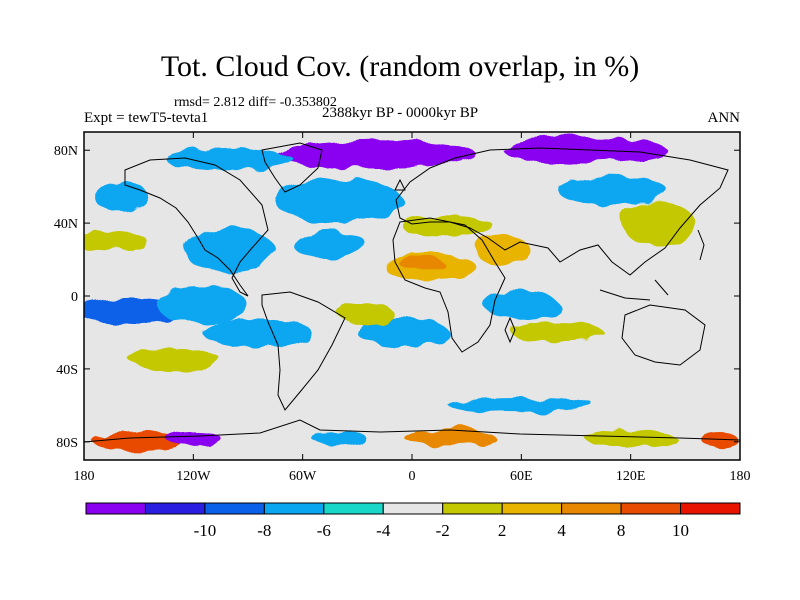 Image resolution: width=800 pixels, height=600 pixels. I want to click on colorbar-label: -2, so click(443, 530).